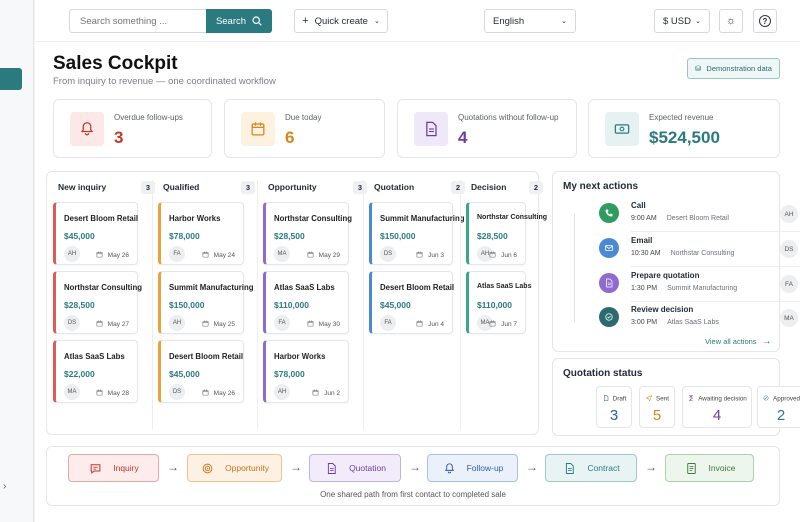 This screenshot has height=522, width=800. What do you see at coordinates (5, 486) in the screenshot?
I see `chevron-right-icon: ›` at bounding box center [5, 486].